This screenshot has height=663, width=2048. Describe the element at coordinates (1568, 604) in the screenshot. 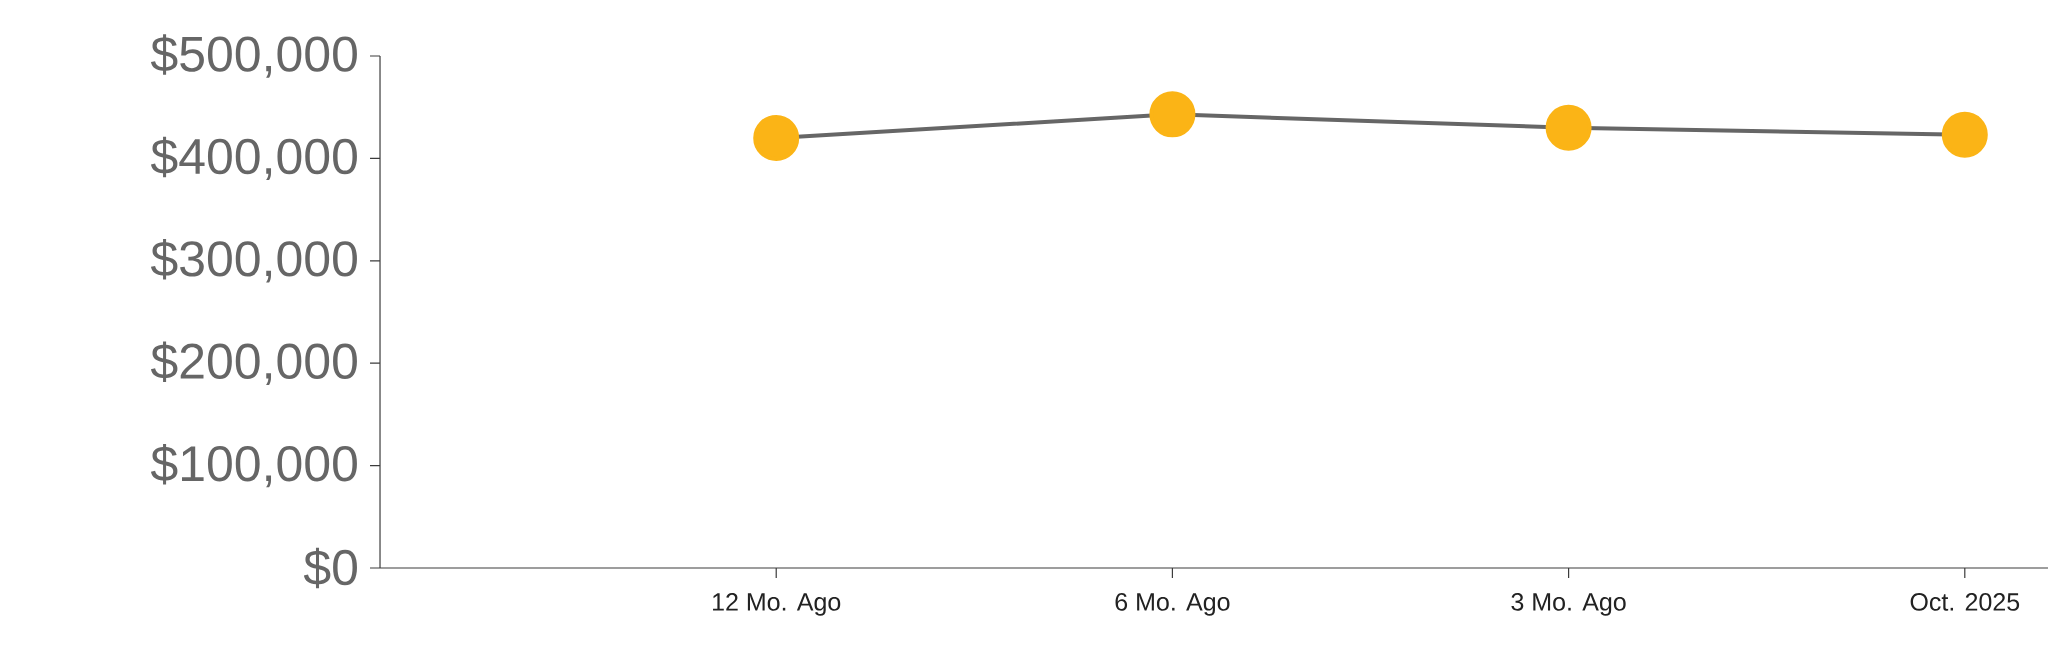

I see `x-tick-label: 3 Mo. Ago` at that location.